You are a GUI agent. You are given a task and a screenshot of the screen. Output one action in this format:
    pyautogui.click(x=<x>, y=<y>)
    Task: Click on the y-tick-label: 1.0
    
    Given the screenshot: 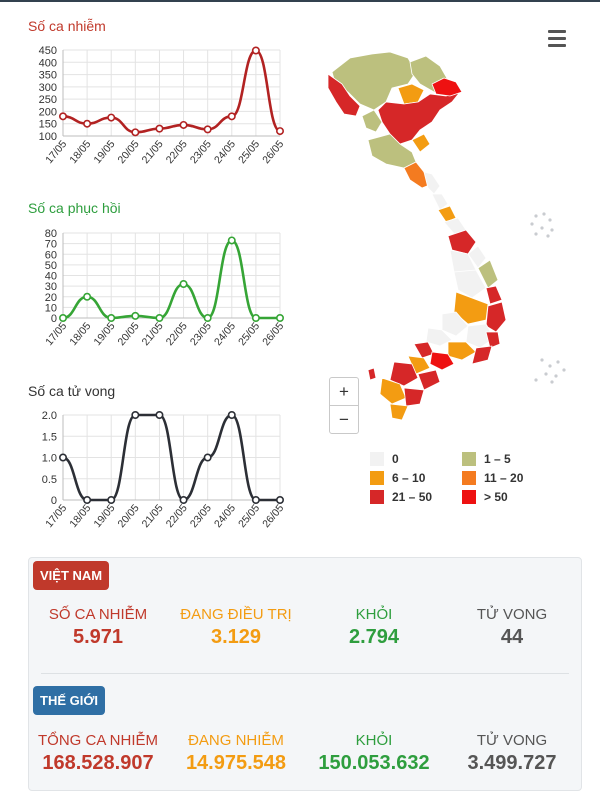 What is the action you would take?
    pyautogui.click(x=49, y=459)
    